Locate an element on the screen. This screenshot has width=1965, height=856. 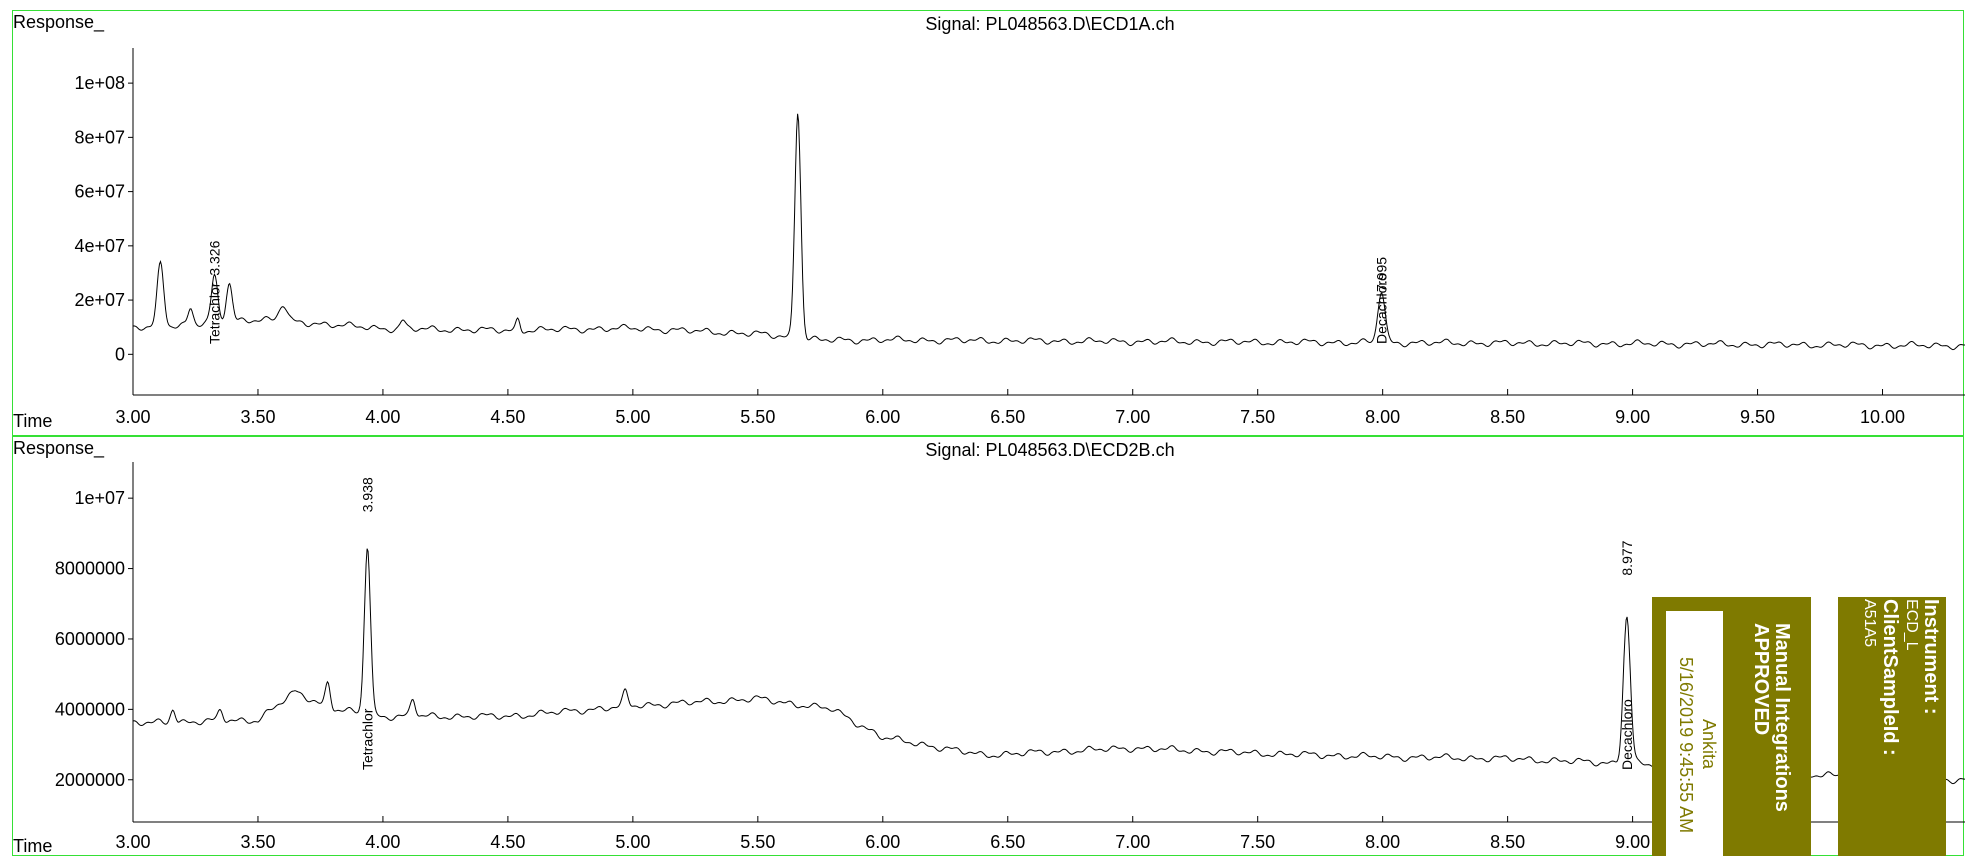
y-tick-label: 1e+07 is located at coordinates (99, 498).